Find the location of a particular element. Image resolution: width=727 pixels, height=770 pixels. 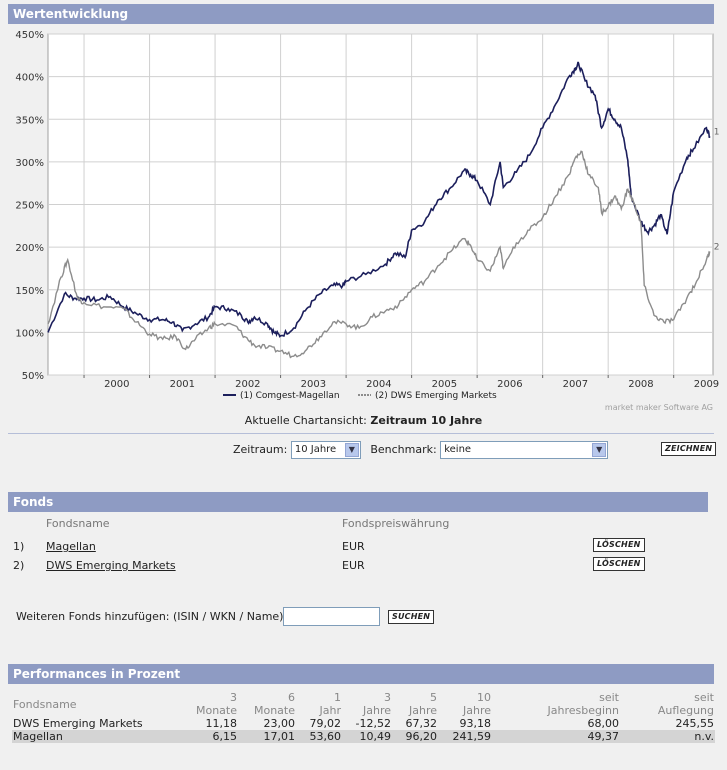

table-cell: n.v. is located at coordinates (667, 736).